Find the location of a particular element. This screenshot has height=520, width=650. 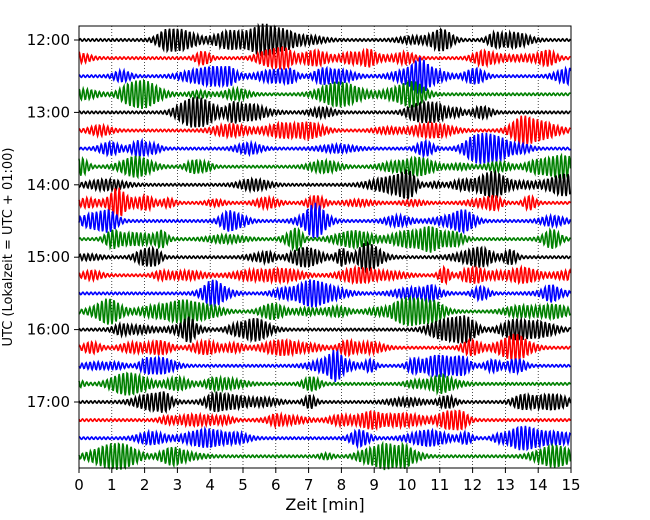

x-tick-label: 1 is located at coordinates (112, 485).